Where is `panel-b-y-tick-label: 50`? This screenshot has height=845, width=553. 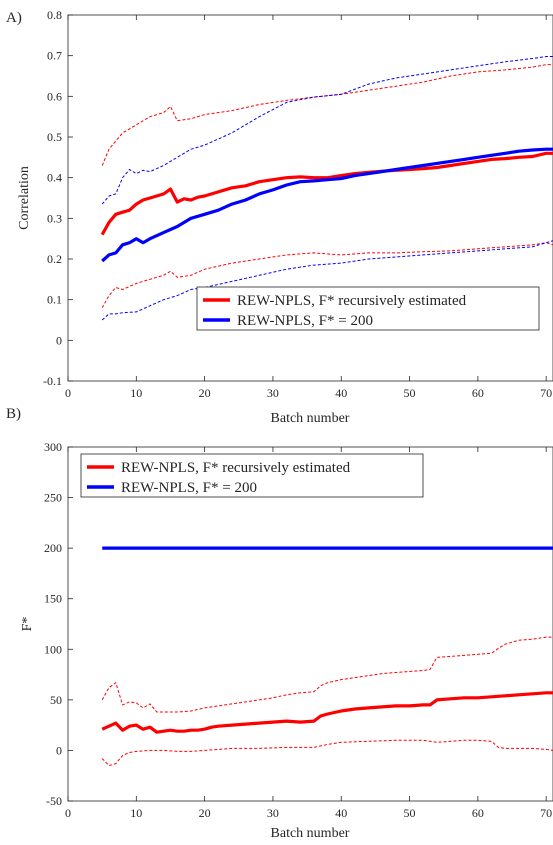
panel-b-y-tick-label: 50 is located at coordinates (56, 700).